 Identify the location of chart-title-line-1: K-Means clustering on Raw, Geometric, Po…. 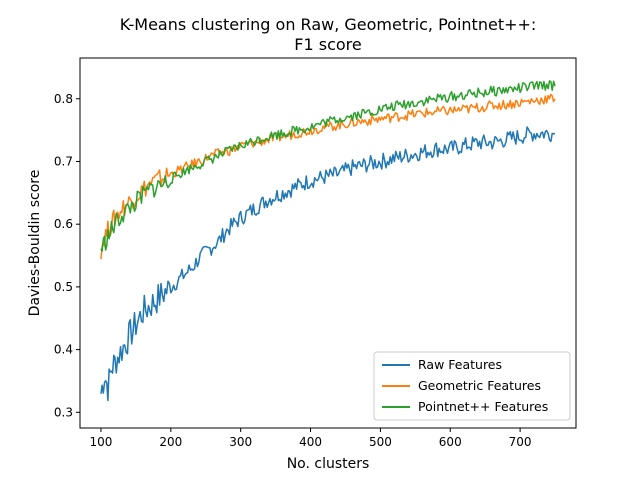
(328, 24).